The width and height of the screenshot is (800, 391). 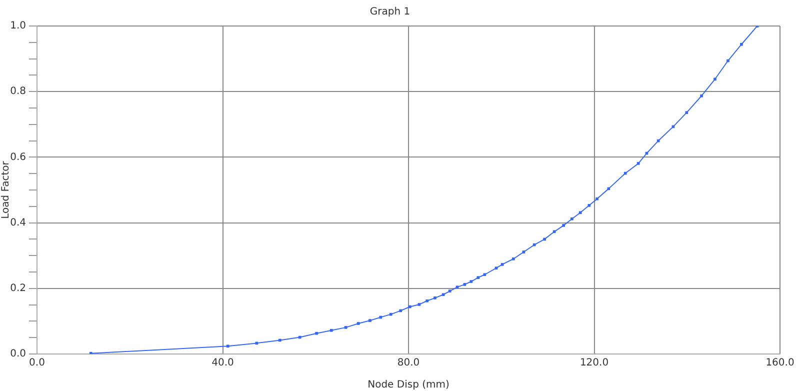 I want to click on x-tick-label: 160.0, so click(x=780, y=363).